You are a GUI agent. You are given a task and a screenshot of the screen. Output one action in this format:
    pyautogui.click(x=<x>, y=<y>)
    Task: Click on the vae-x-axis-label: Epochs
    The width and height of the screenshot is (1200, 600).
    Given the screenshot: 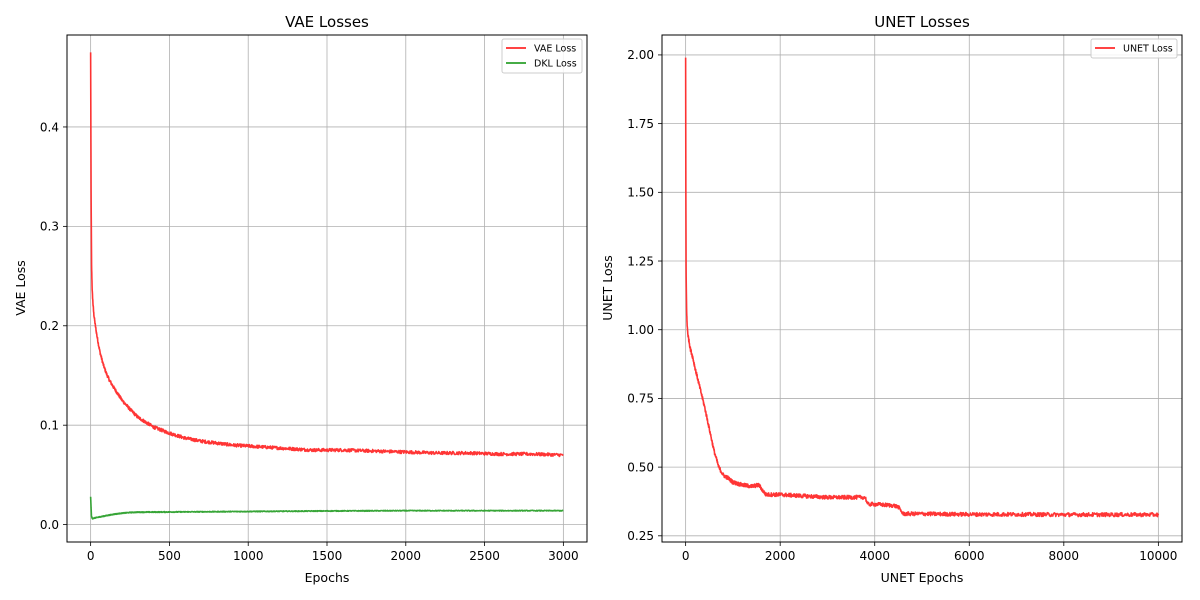 What is the action you would take?
    pyautogui.click(x=327, y=577)
    